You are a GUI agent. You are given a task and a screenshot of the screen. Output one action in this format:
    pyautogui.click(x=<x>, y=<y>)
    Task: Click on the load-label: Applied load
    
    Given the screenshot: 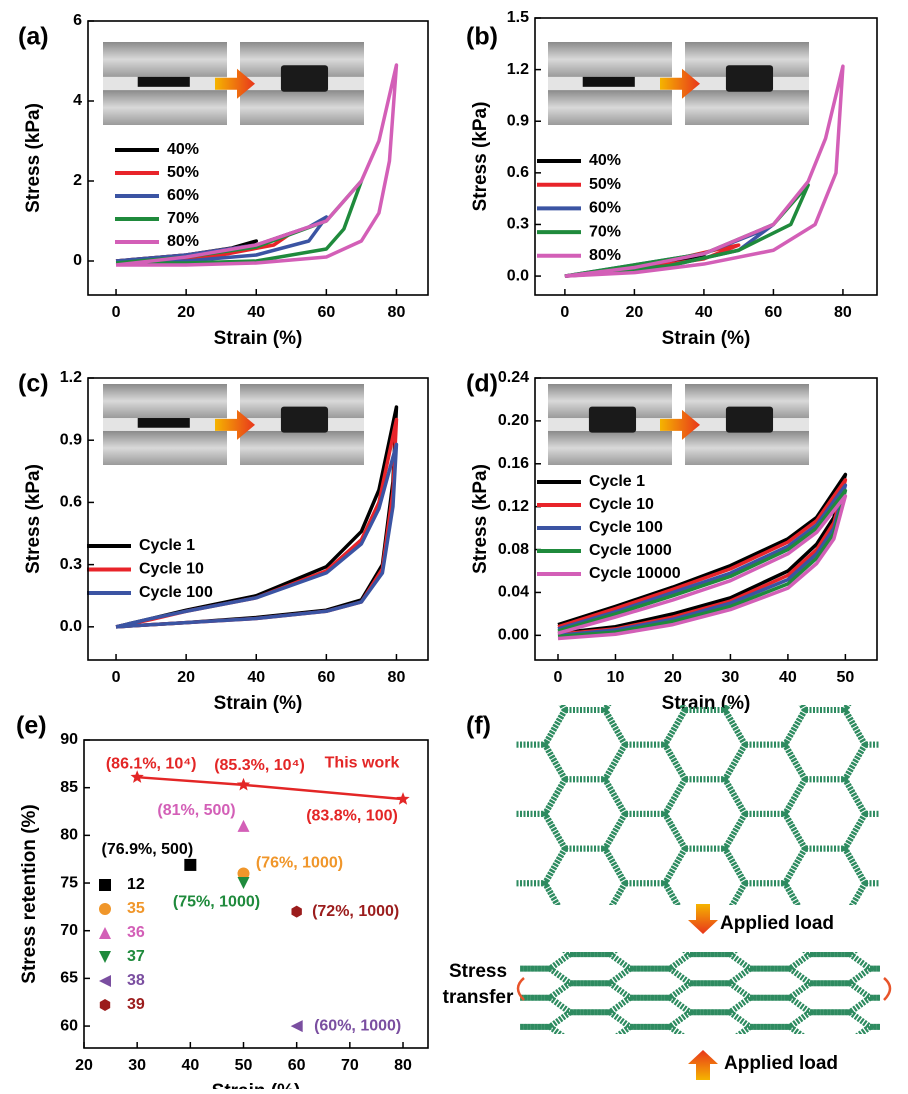 What is the action you would take?
    pyautogui.click(x=781, y=1063)
    